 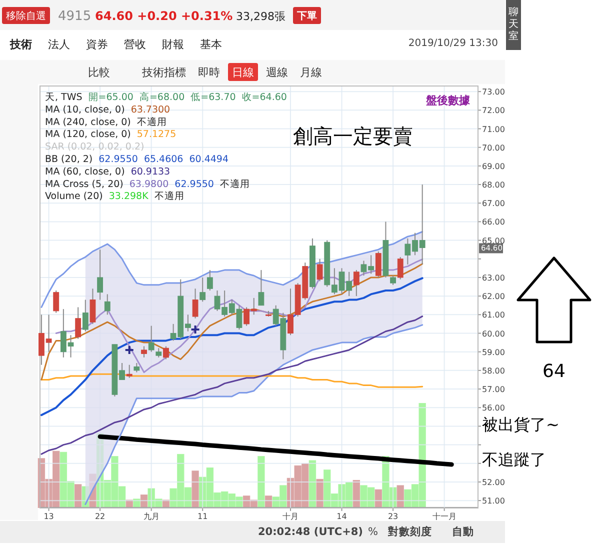 What do you see at coordinates (353, 136) in the screenshot?
I see `annotation: 創高一定要賣` at bounding box center [353, 136].